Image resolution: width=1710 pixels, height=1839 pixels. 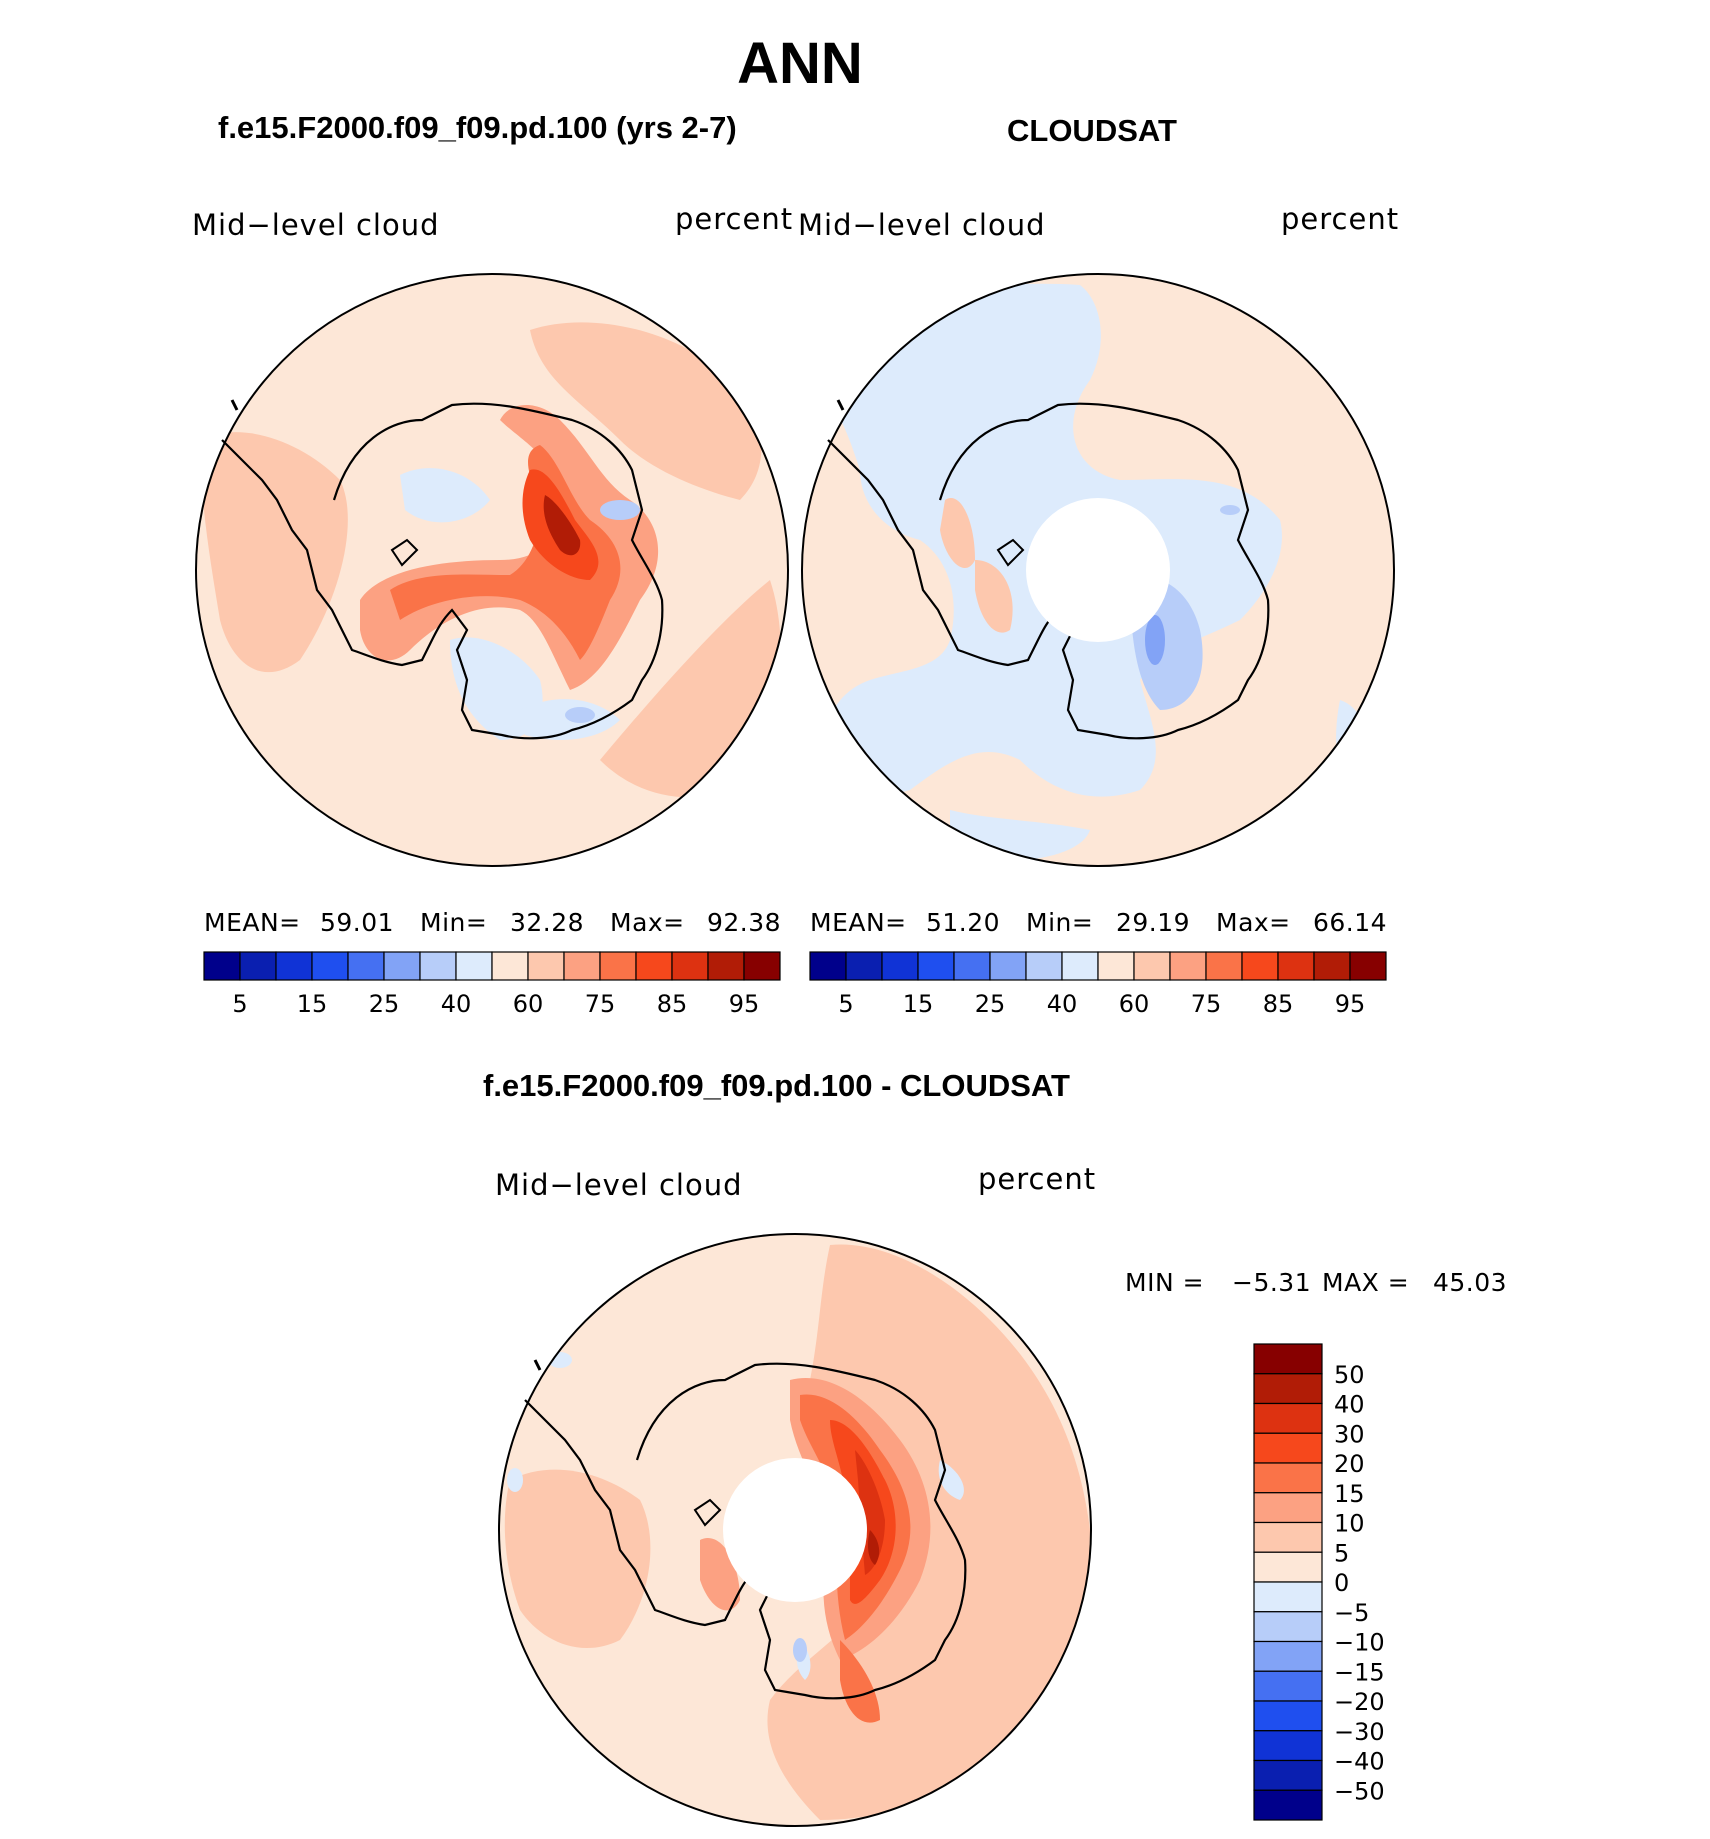 What do you see at coordinates (1349, 1464) in the screenshot?
I see `colorbar-tick-label: 20` at bounding box center [1349, 1464].